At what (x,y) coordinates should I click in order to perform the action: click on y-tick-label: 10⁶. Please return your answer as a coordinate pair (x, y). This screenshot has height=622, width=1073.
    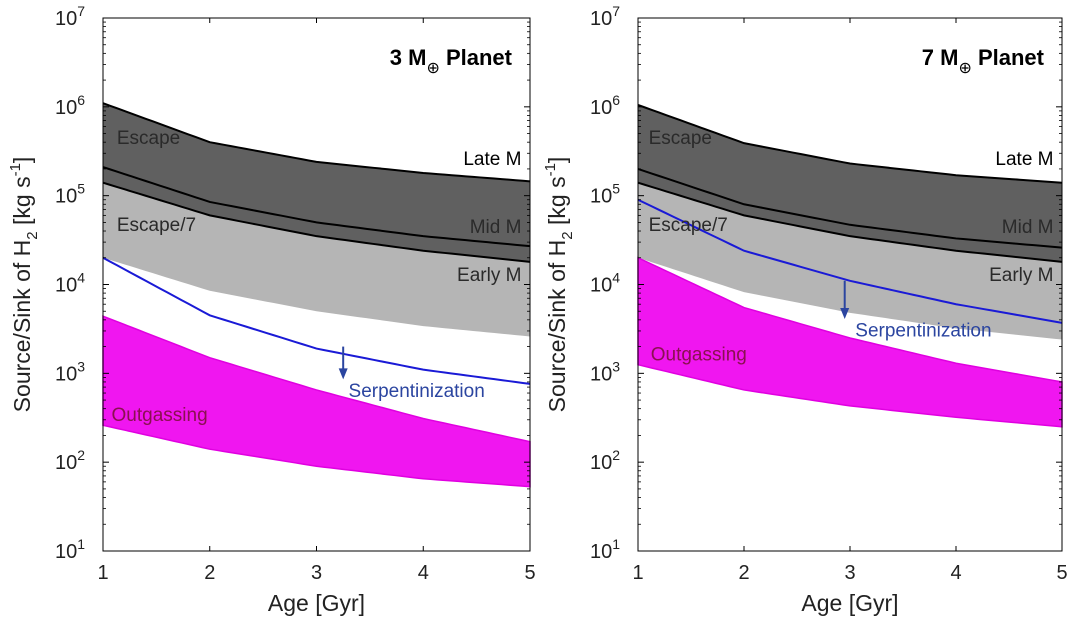
    Looking at the image, I should click on (70, 105).